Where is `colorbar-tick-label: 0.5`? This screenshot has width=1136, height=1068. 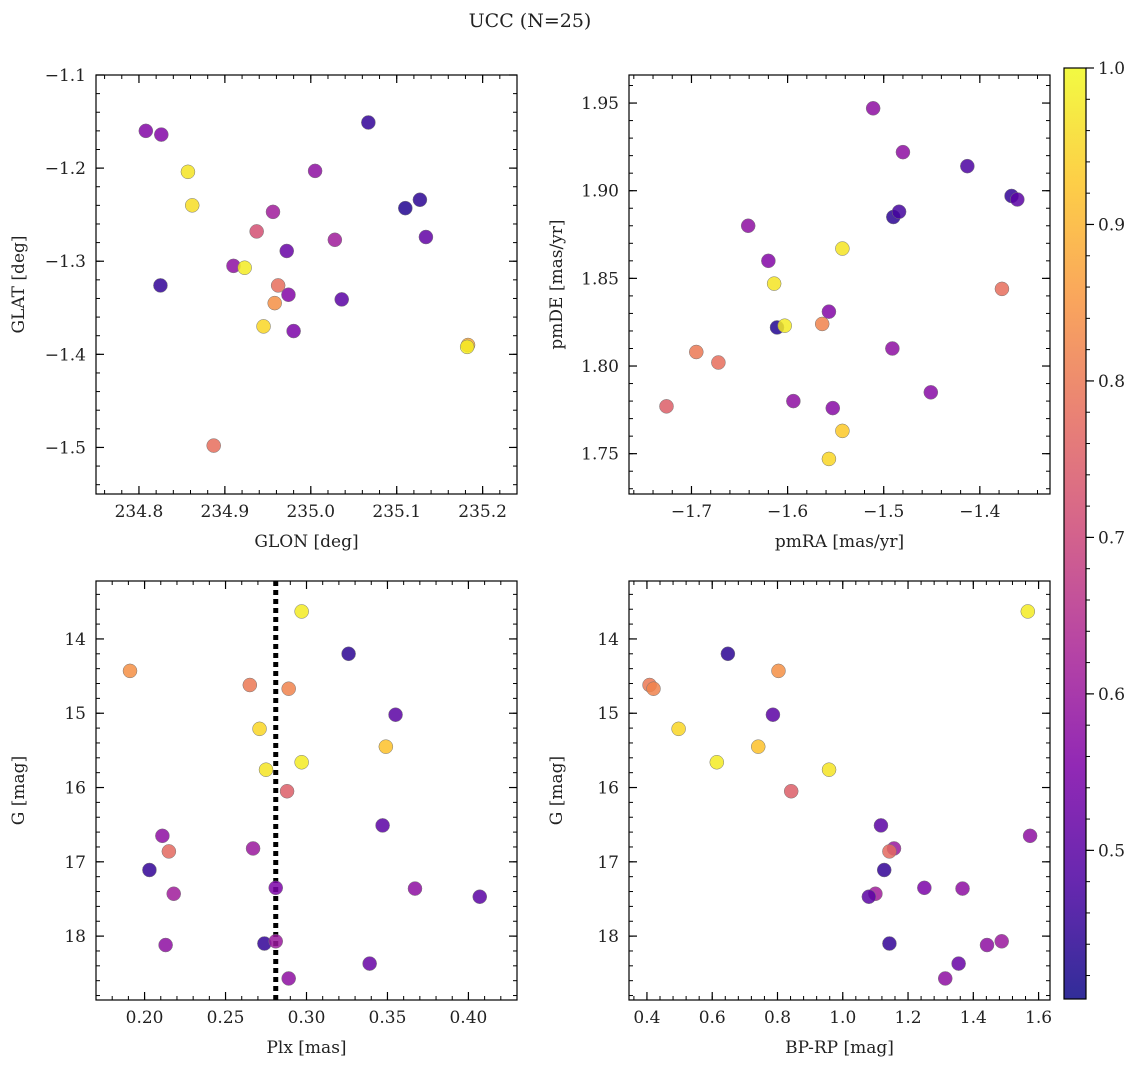
colorbar-tick-label: 0.5 is located at coordinates (1111, 851).